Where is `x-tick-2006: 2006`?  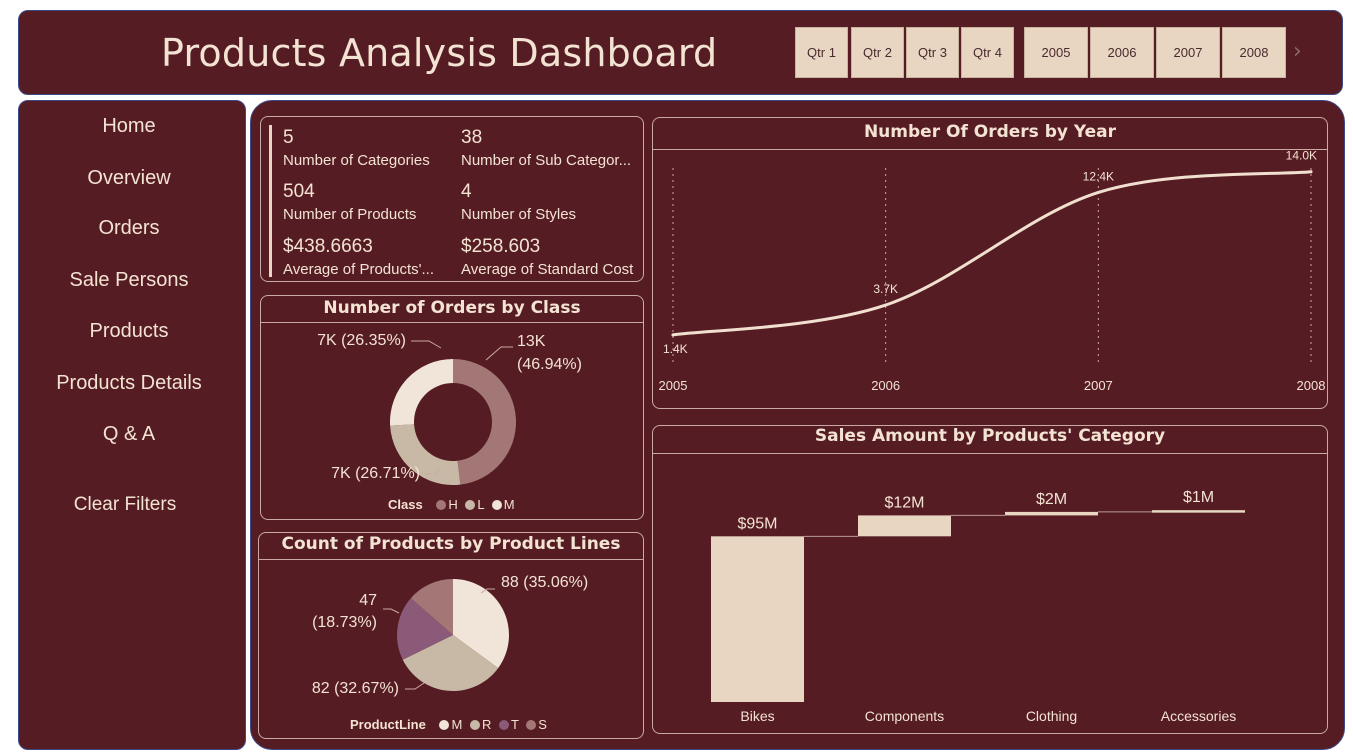
x-tick-2006: 2006 is located at coordinates (885, 385).